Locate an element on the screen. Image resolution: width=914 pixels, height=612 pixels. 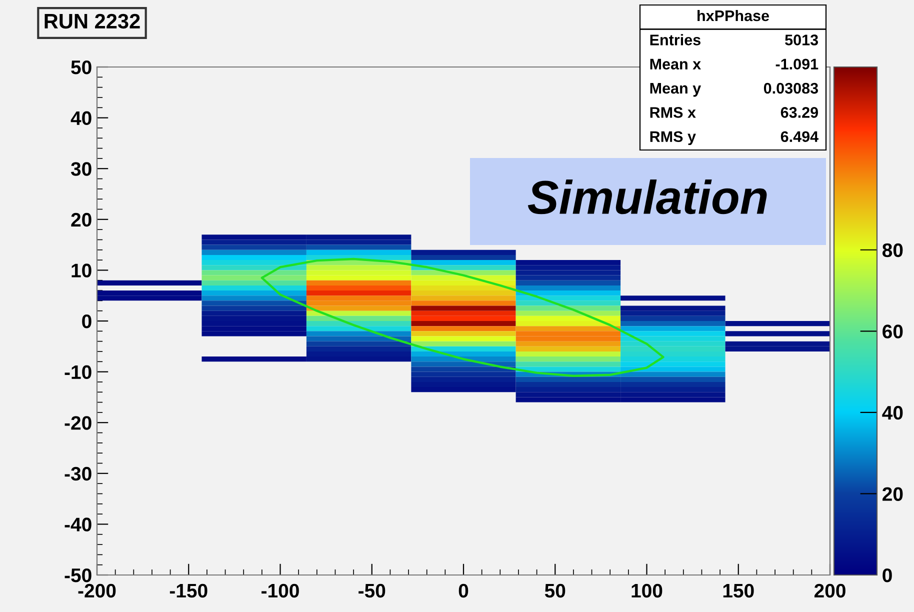
color-bar-label: 20 is located at coordinates (892, 494).